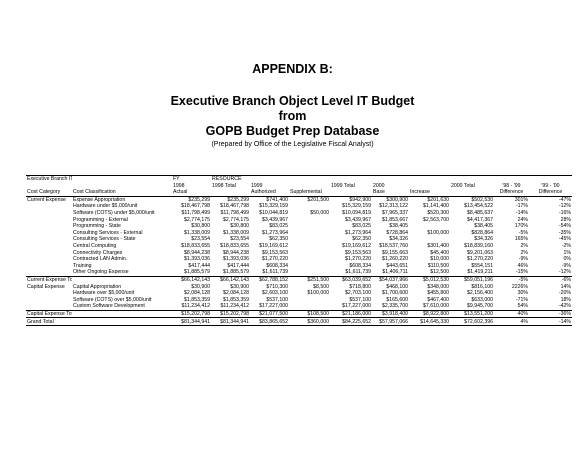  What do you see at coordinates (278, 239) in the screenshot?
I see `table-cell: $62,350` at bounding box center [278, 239].